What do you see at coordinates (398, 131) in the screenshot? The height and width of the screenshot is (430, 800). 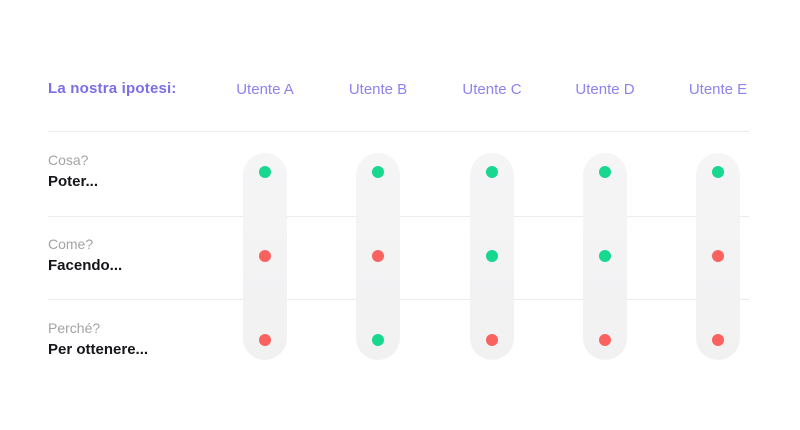 I see `row-divider` at bounding box center [398, 131].